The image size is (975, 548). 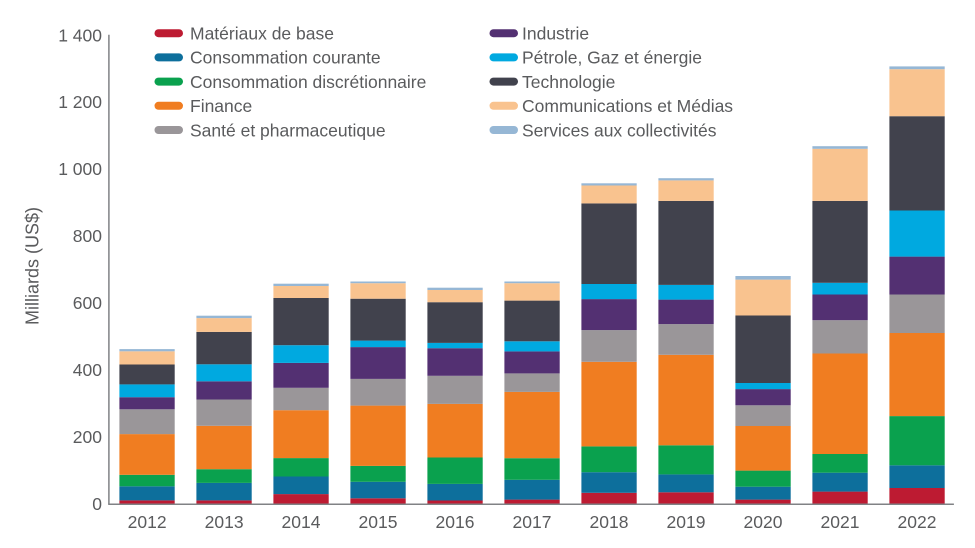 What do you see at coordinates (285, 58) in the screenshot?
I see `svg-text: Consommation courante` at bounding box center [285, 58].